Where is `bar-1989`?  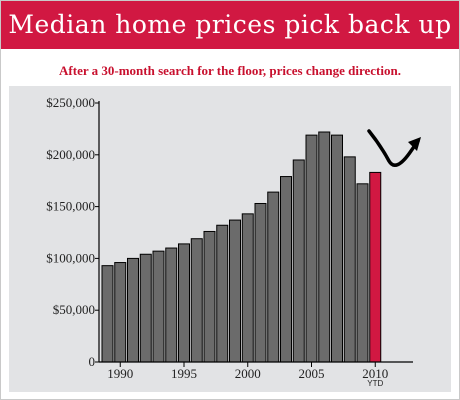
bar-1989 is located at coordinates (107, 314).